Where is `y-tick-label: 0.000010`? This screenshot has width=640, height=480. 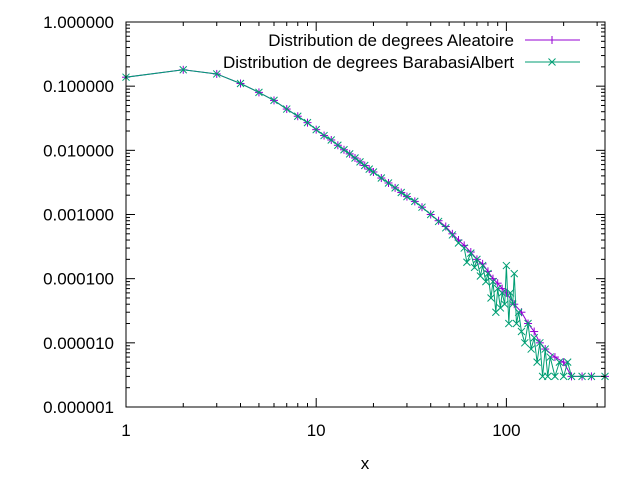 y-tick-label: 0.000010 is located at coordinates (78, 343).